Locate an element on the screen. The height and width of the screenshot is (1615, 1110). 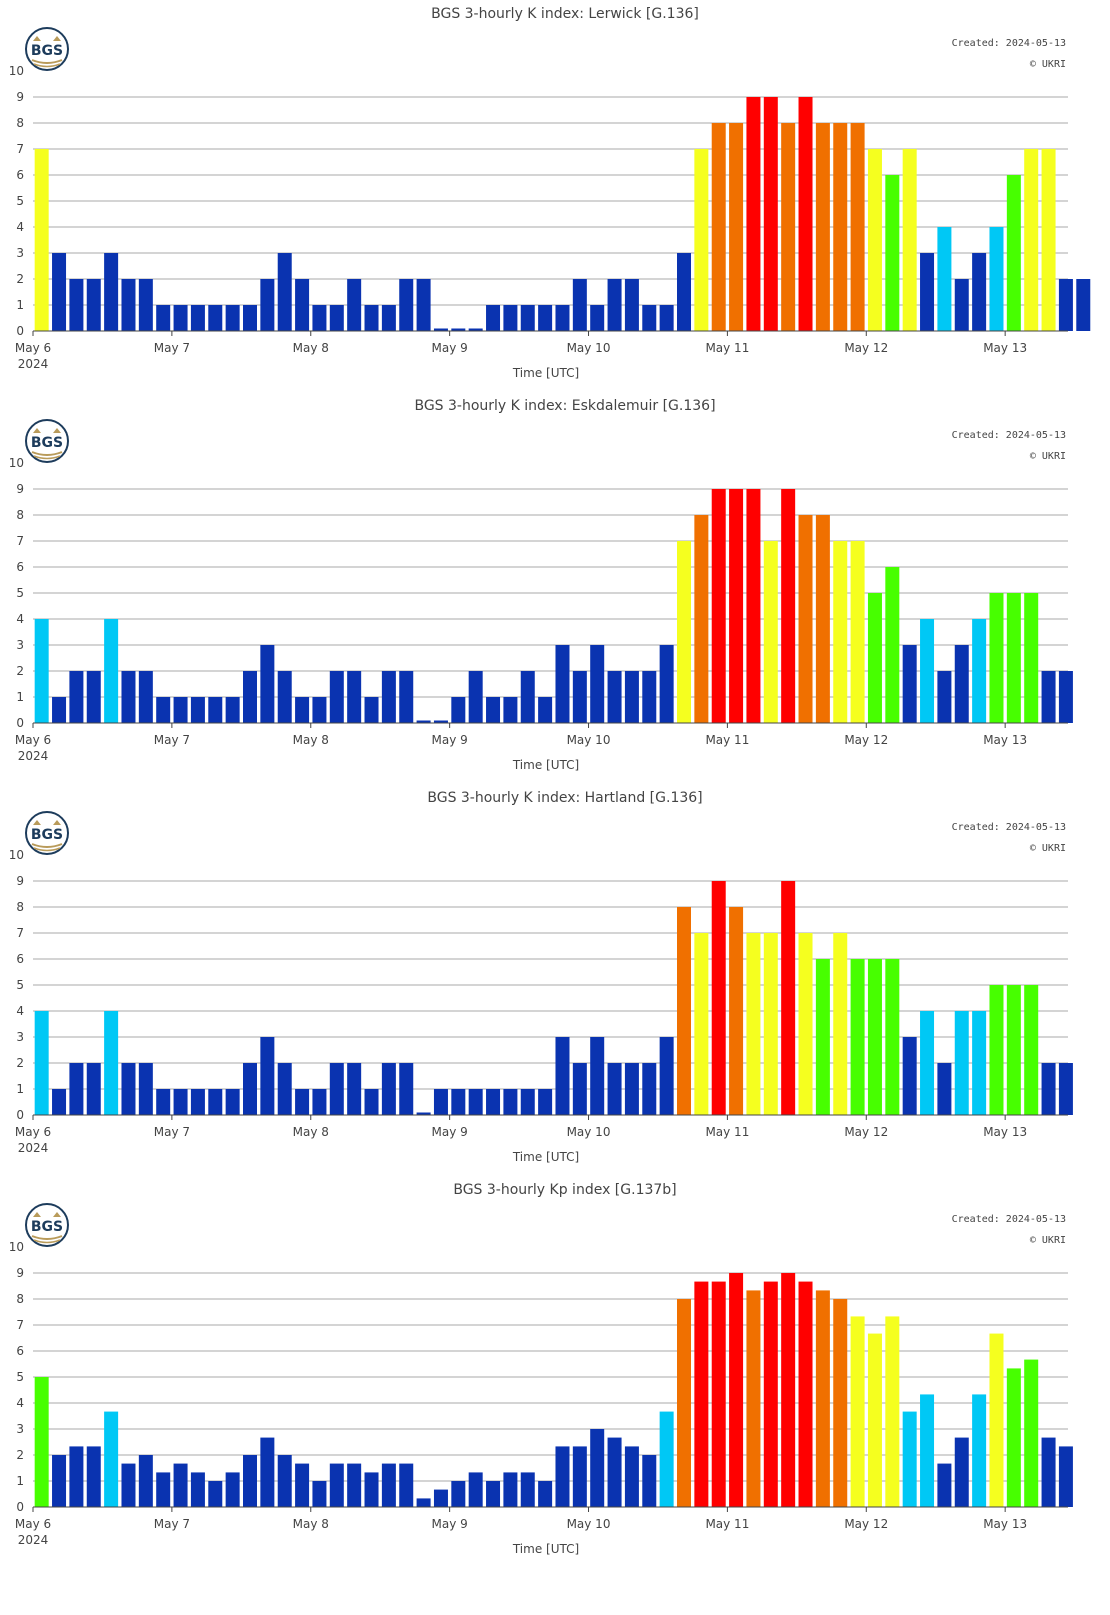
x-tick-label: May 9 is located at coordinates (450, 1524).